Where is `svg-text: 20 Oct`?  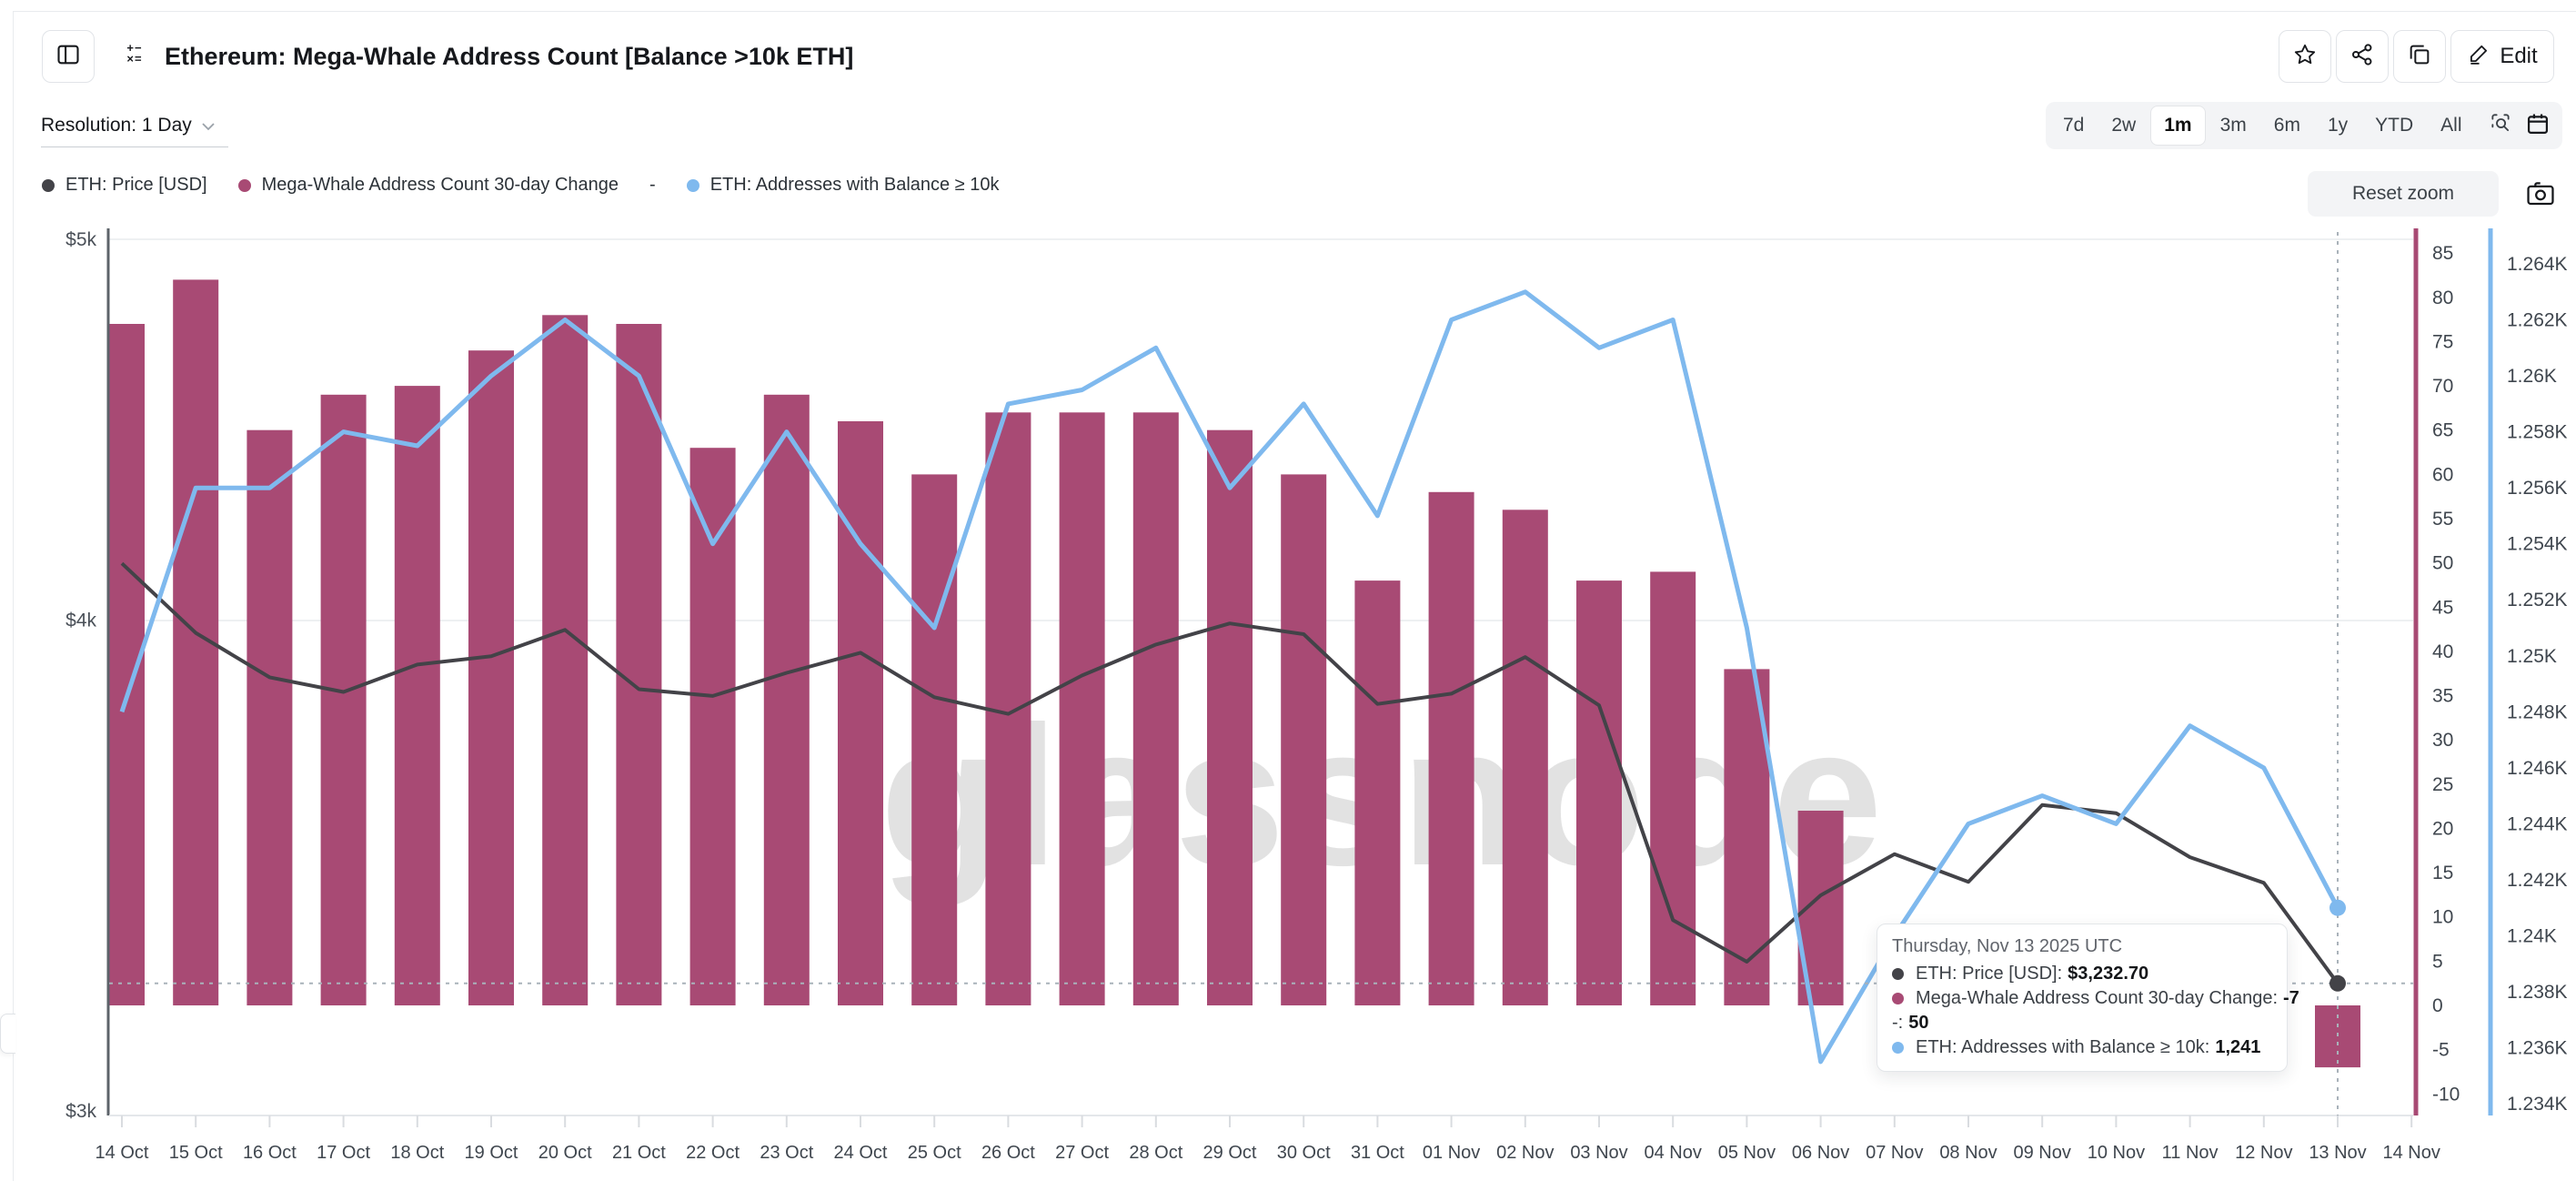
svg-text: 20 Oct is located at coordinates (565, 1153).